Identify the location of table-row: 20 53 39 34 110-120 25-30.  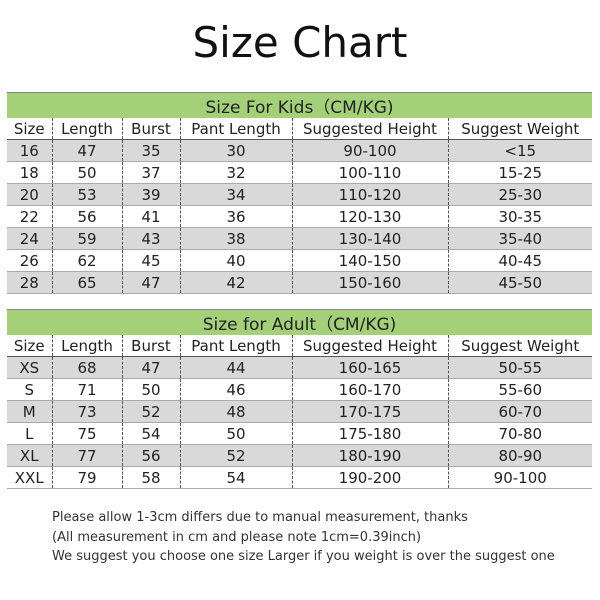
(300, 194).